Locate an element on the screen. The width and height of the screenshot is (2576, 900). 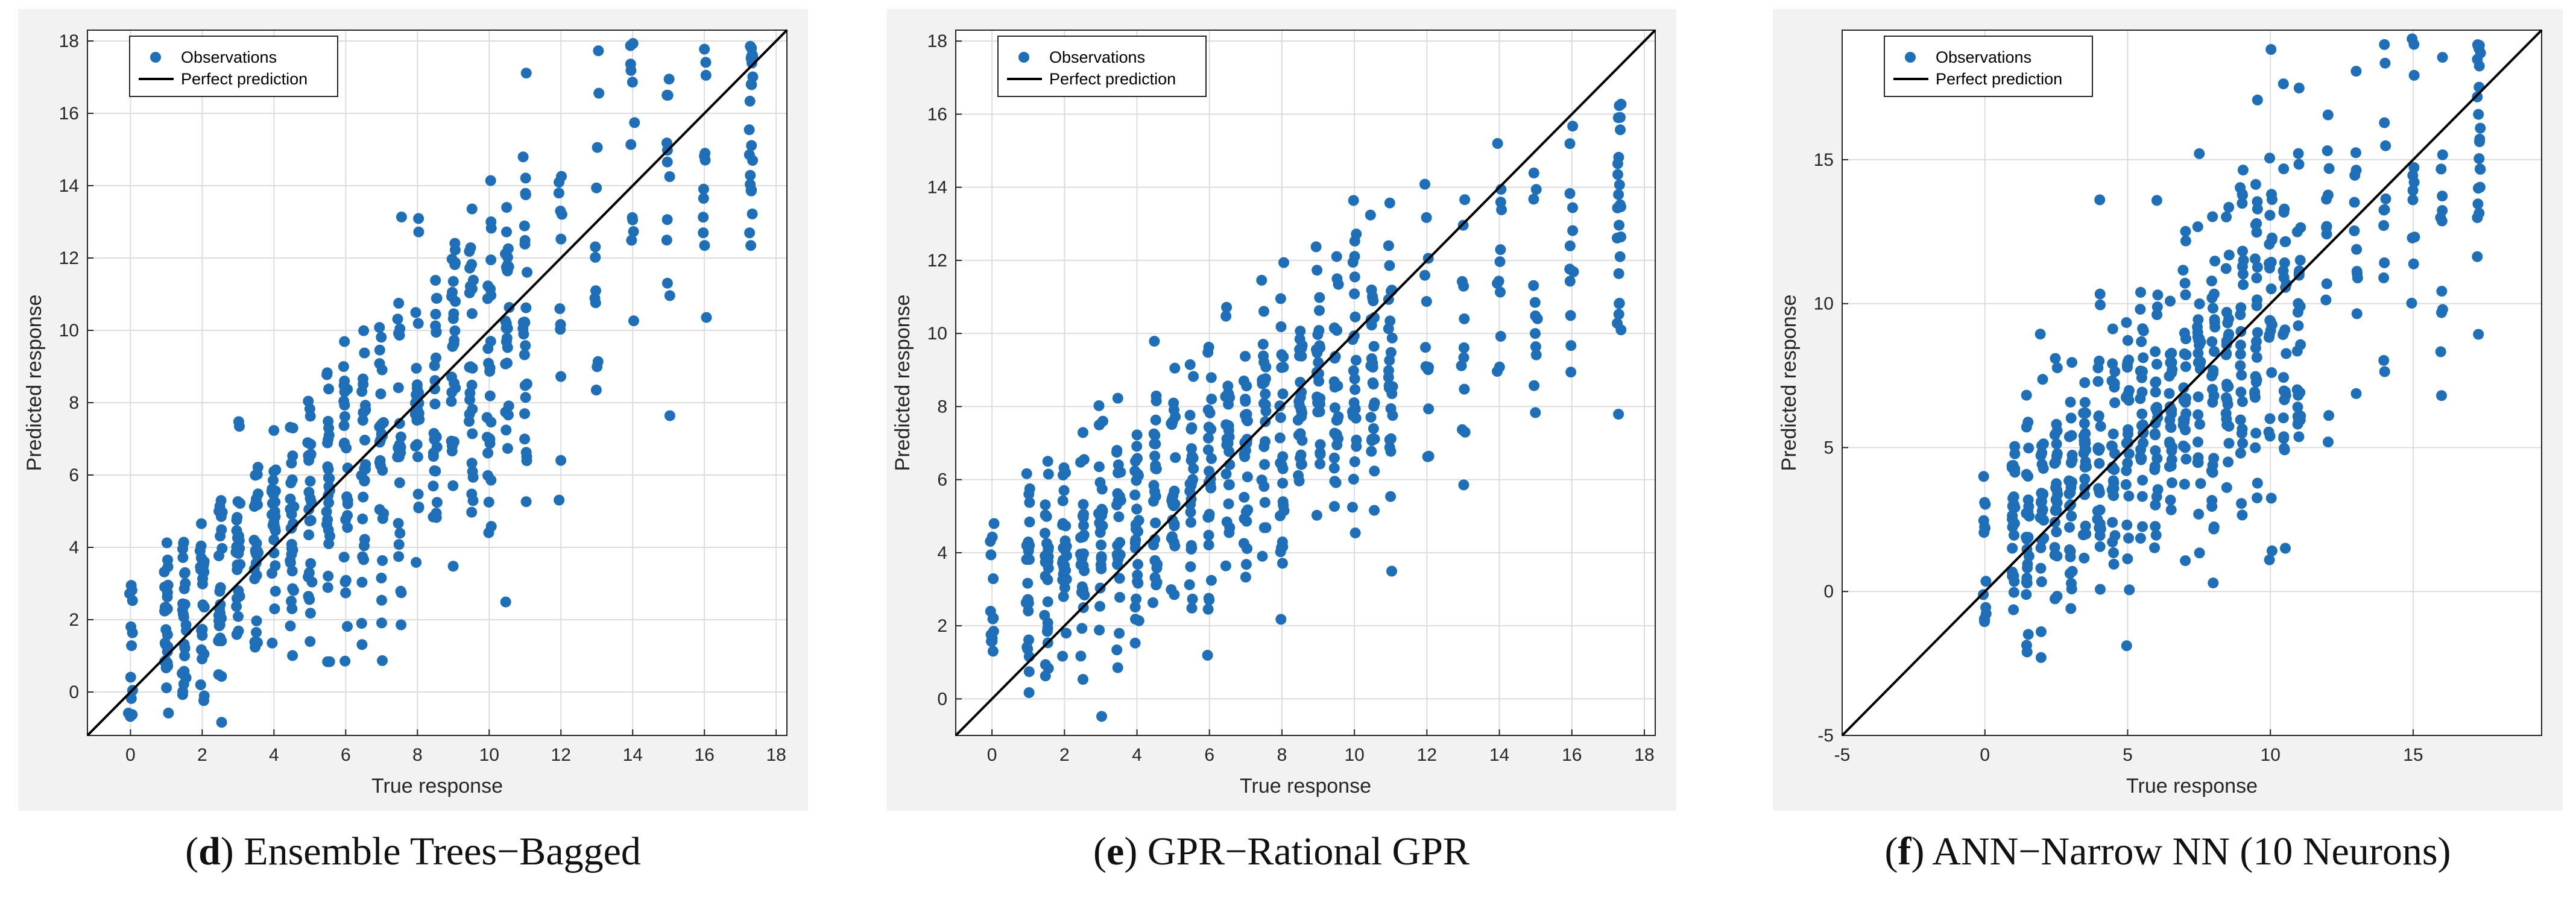
x-tick-label: 5 is located at coordinates (2128, 755).